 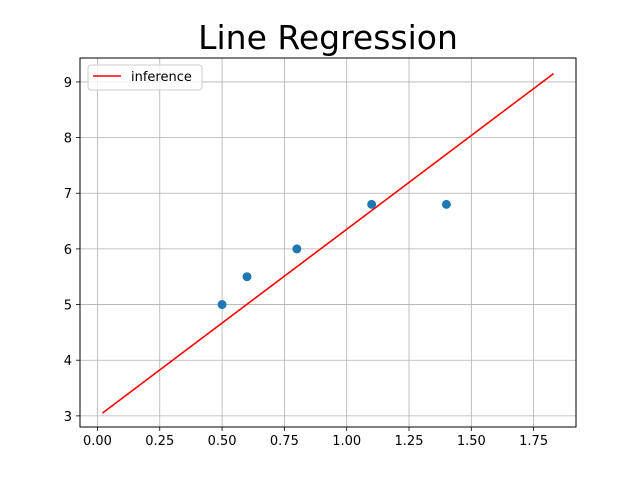 I want to click on scatter-points-layer, so click(x=334, y=254).